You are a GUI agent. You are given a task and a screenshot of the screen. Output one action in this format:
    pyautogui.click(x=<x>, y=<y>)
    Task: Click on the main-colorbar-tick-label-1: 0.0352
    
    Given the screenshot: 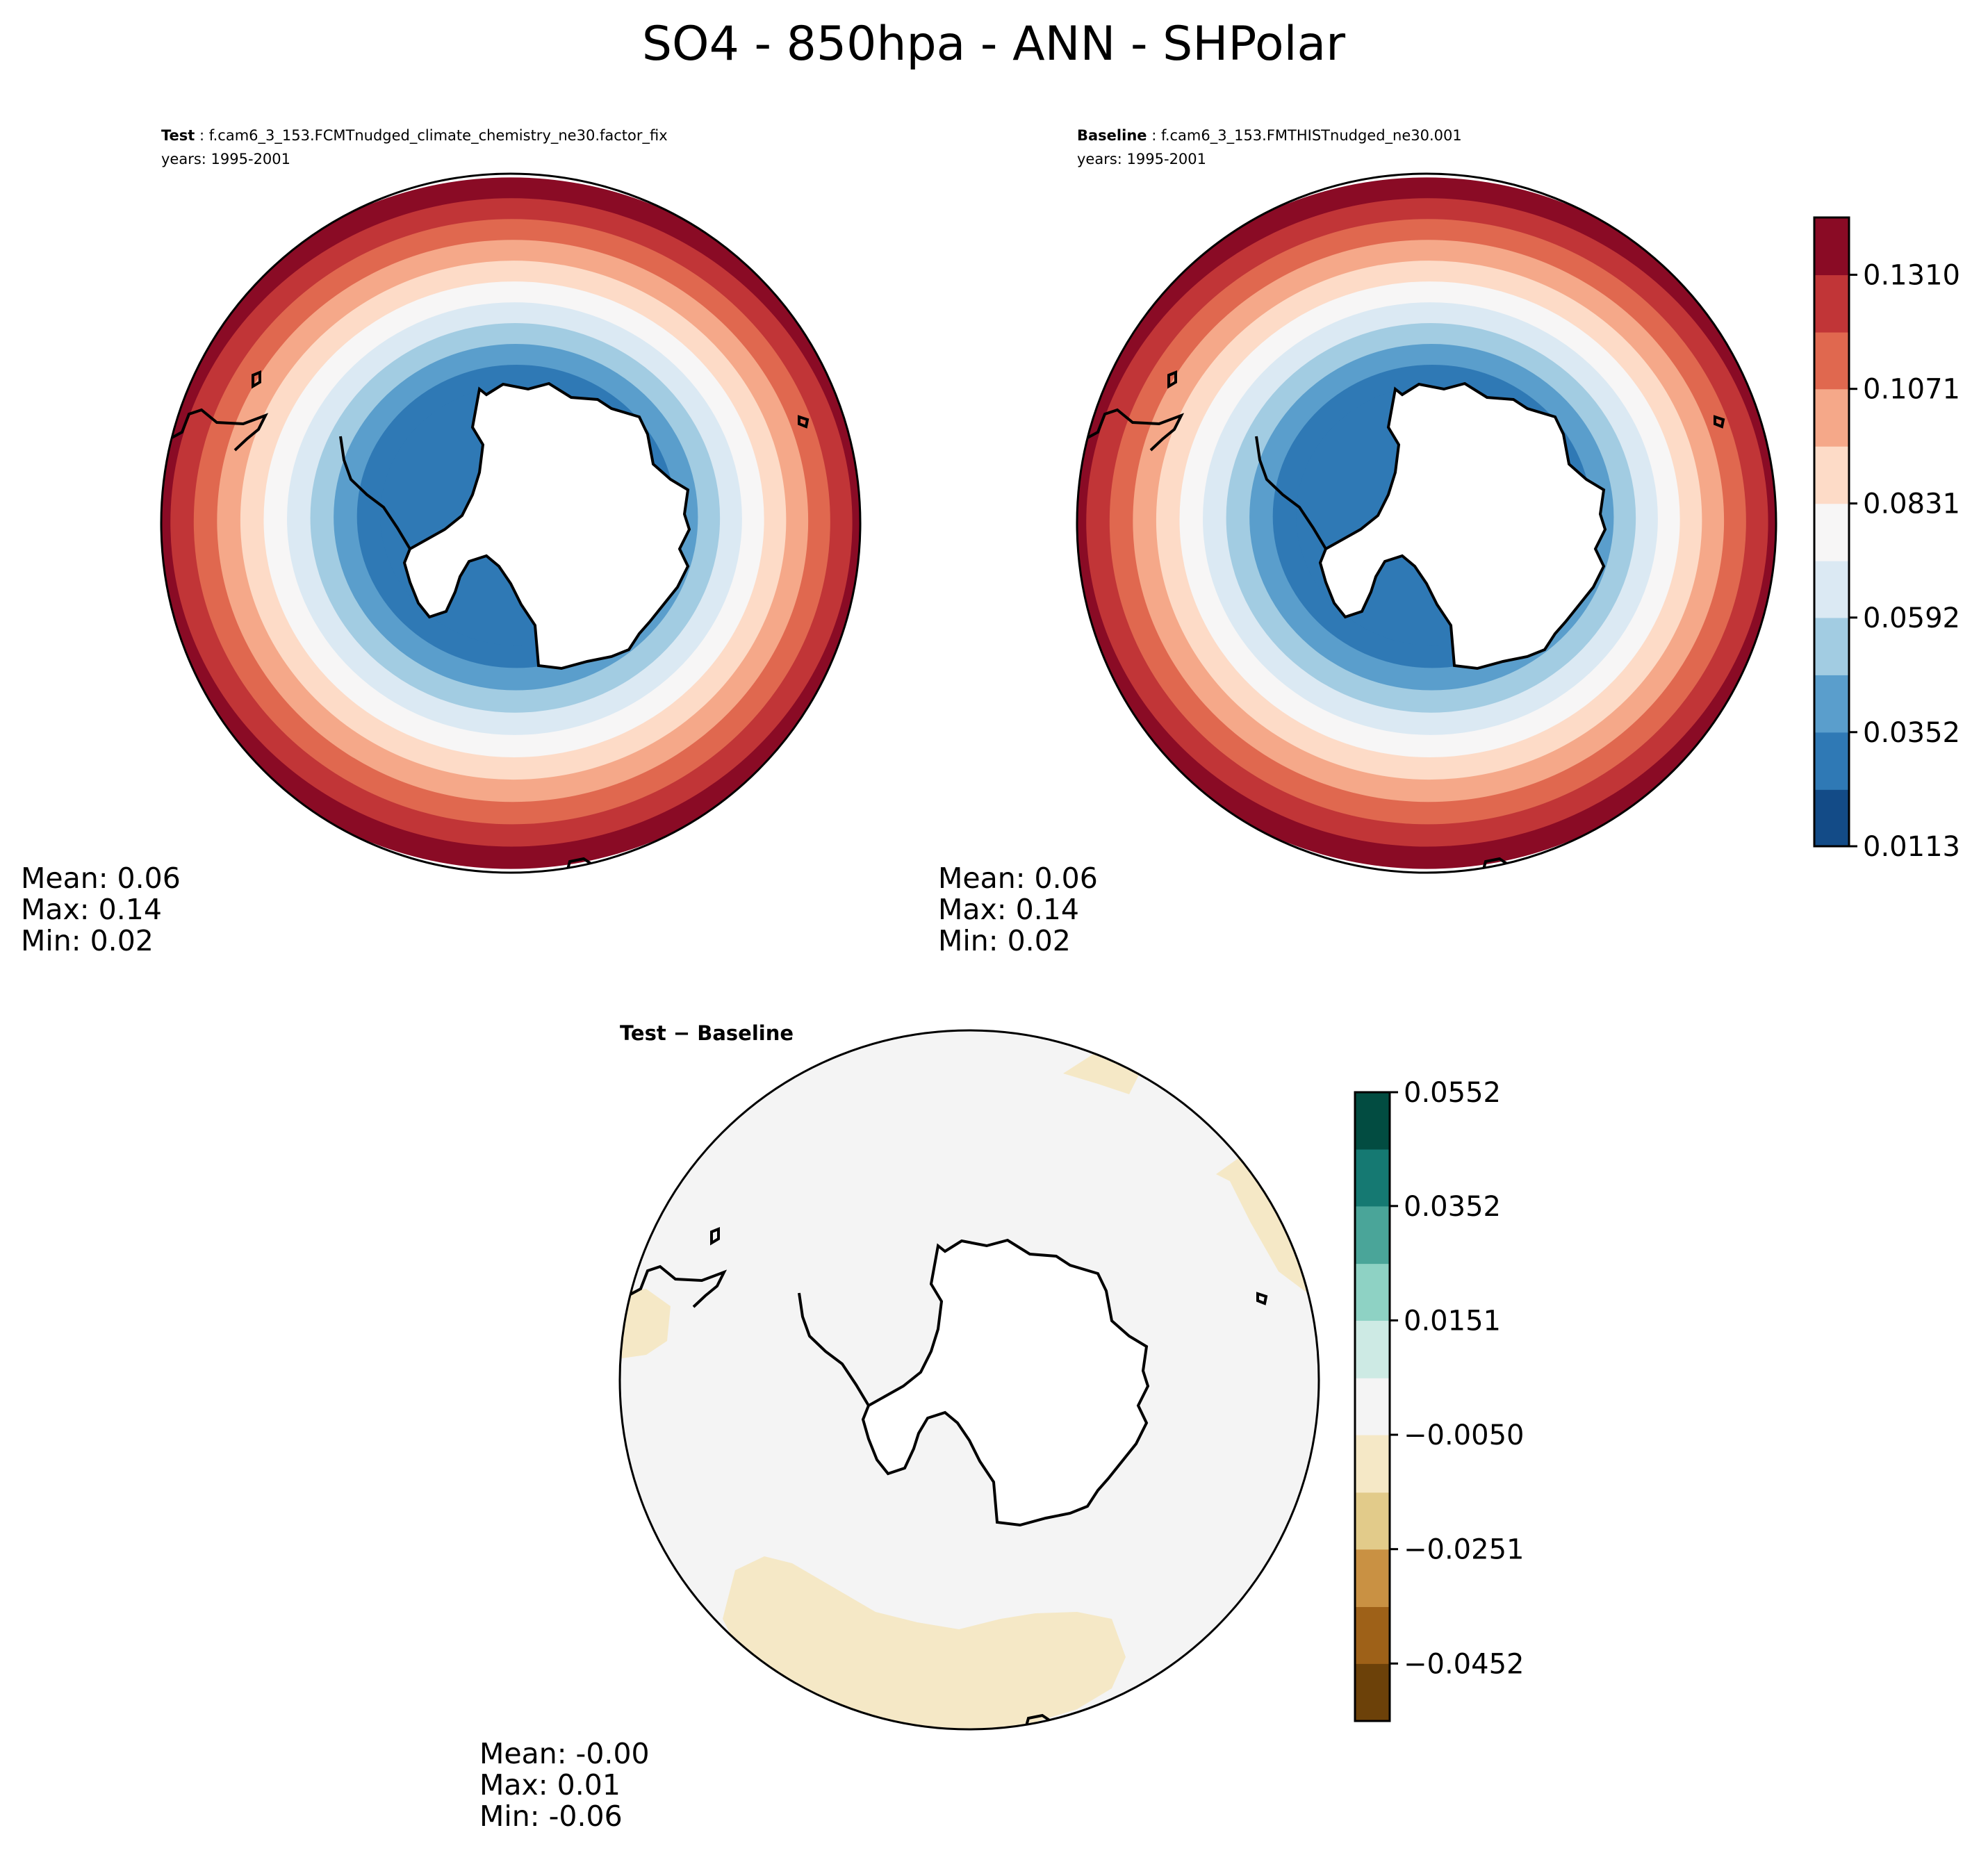 What is the action you would take?
    pyautogui.click(x=1911, y=733)
    